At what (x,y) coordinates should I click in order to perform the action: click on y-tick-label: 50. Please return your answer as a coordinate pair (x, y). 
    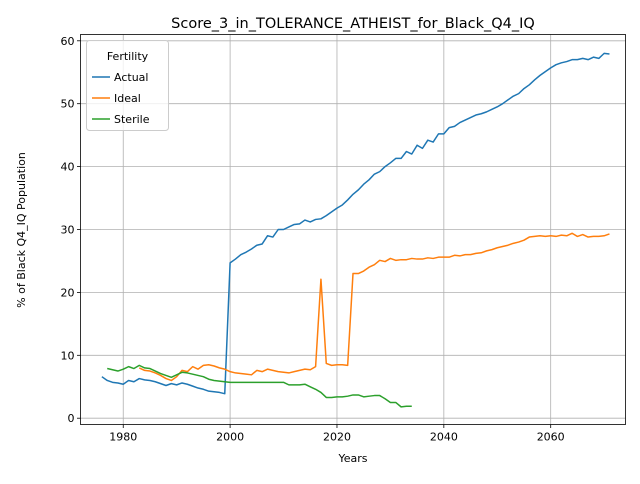
    Looking at the image, I should click on (68, 104).